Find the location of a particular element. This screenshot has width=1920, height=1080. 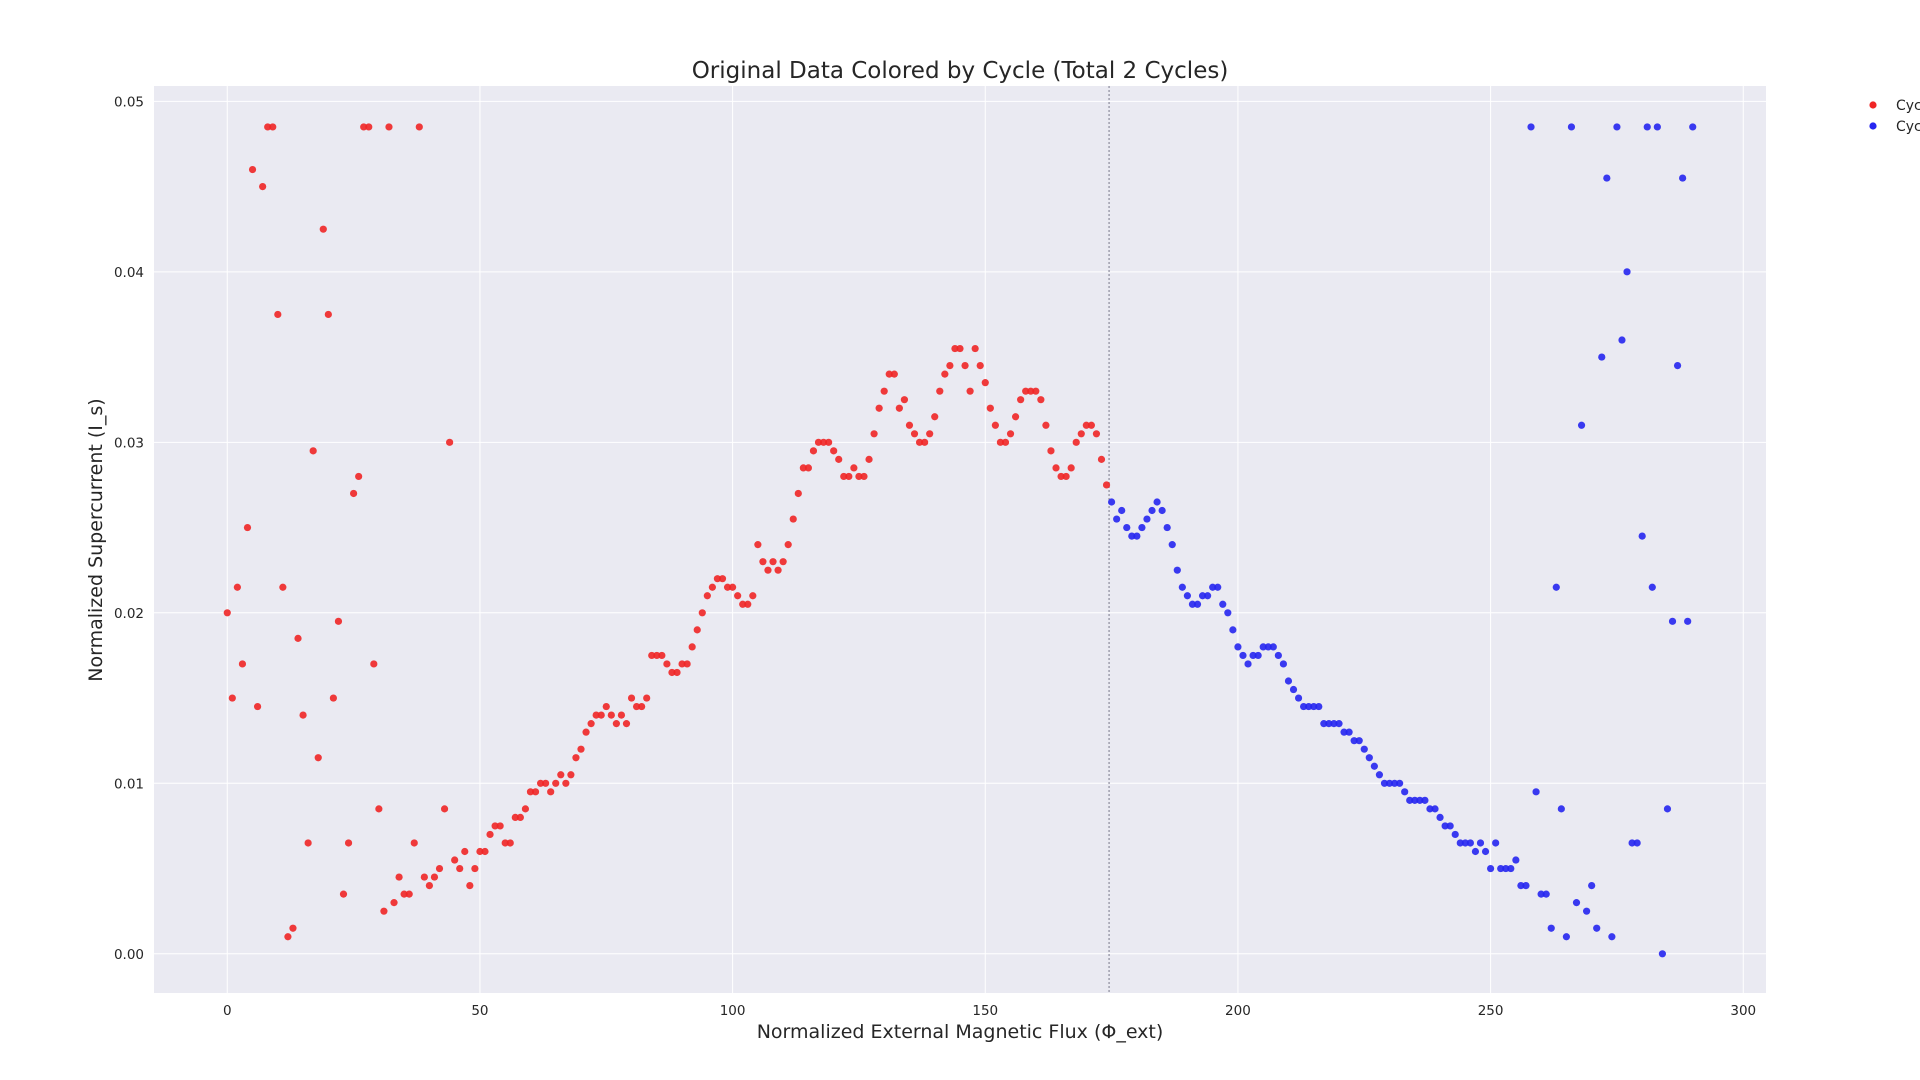

x-tick-labels: 0 50 100 150 200 250 300 is located at coordinates (989, 1011).